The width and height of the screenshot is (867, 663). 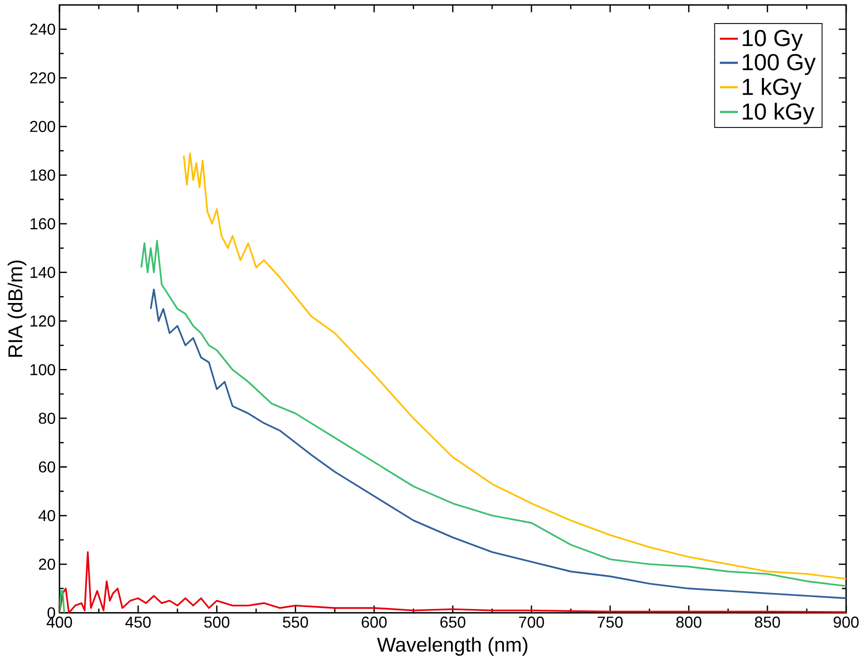 I want to click on x-tick-label: 850, so click(x=767, y=622).